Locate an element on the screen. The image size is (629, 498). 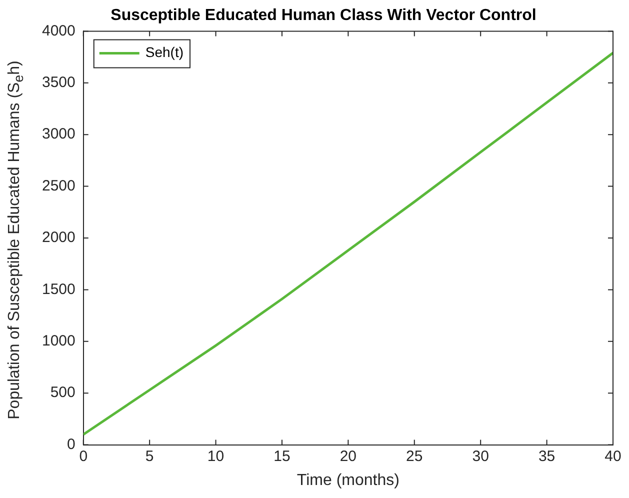
chart-title: Susceptible Educated Human Class With Vector Control is located at coordinates (323, 15).